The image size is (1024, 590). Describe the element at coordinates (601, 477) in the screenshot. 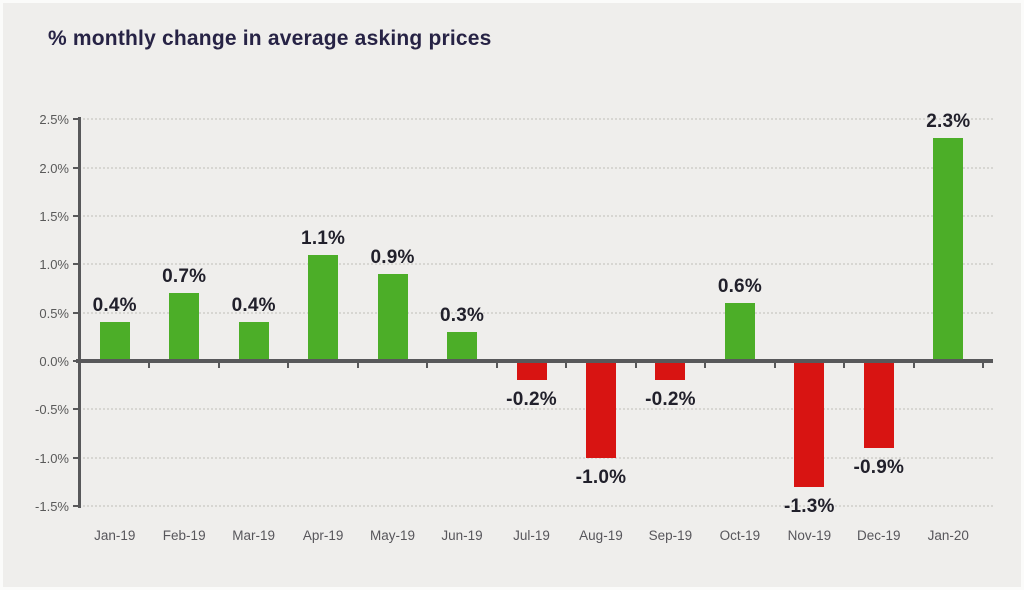

I see `bar-value-label: -1.0%` at that location.